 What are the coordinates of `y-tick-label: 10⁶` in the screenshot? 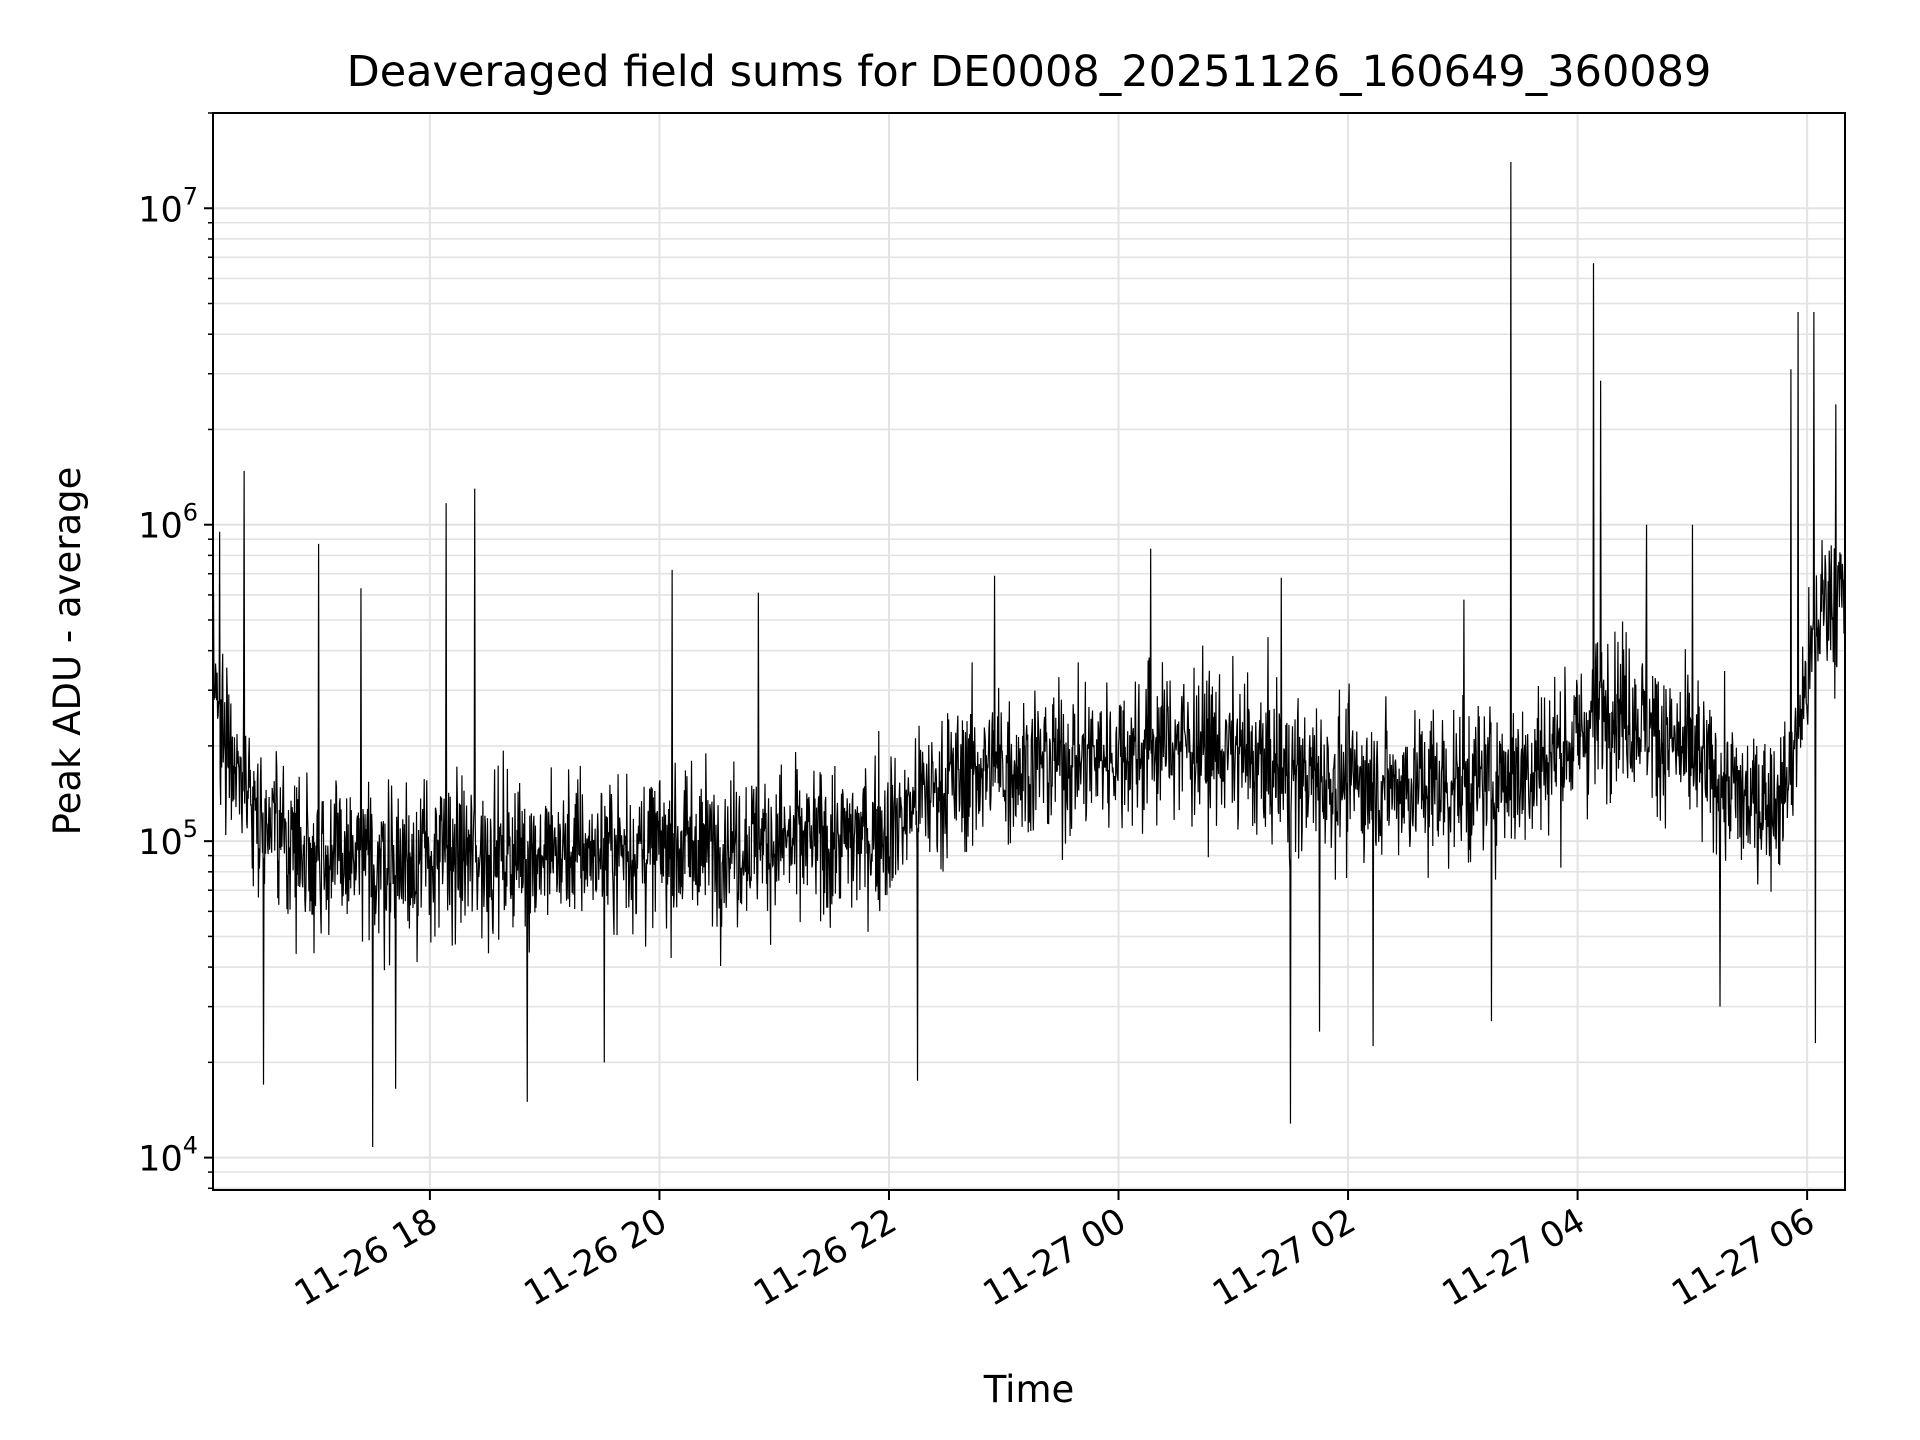 It's located at (168, 523).